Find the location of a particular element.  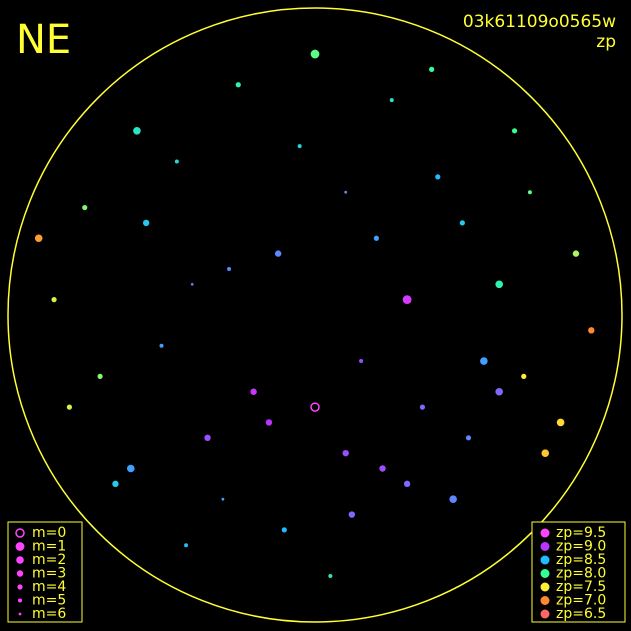

chart-subtitle: 03k61109o0565w is located at coordinates (539, 22).